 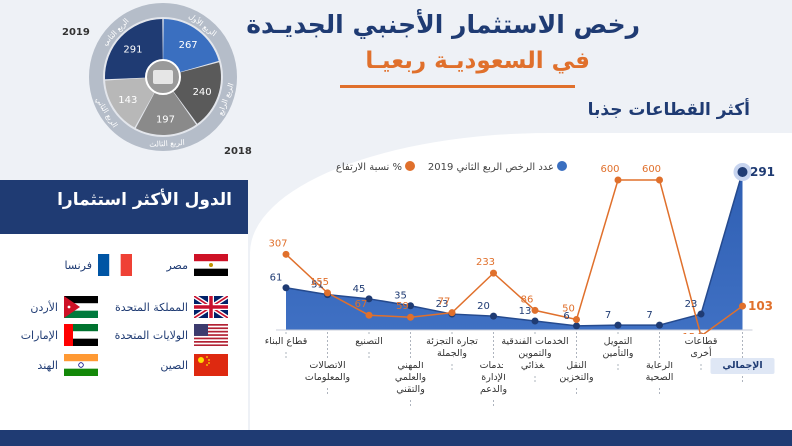 What do you see at coordinates (410, 365) in the screenshot?
I see `category-label: المهني` at bounding box center [410, 365].